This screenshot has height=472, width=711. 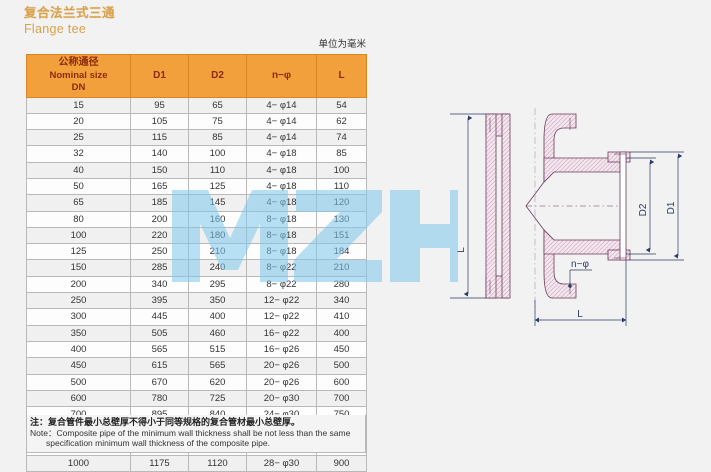 I want to click on cell-n-phi: 20− φ30, so click(x=281, y=398).